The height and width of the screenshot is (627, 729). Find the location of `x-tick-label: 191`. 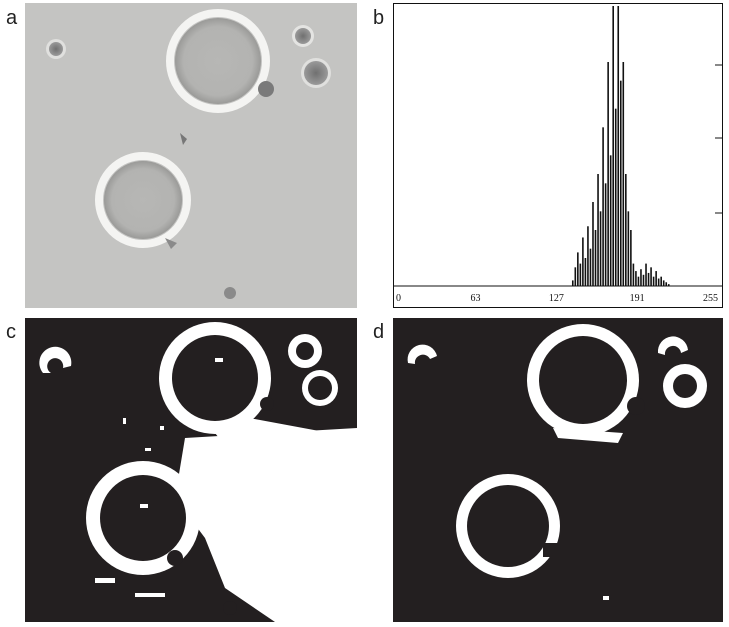

x-tick-label: 191 is located at coordinates (637, 298).